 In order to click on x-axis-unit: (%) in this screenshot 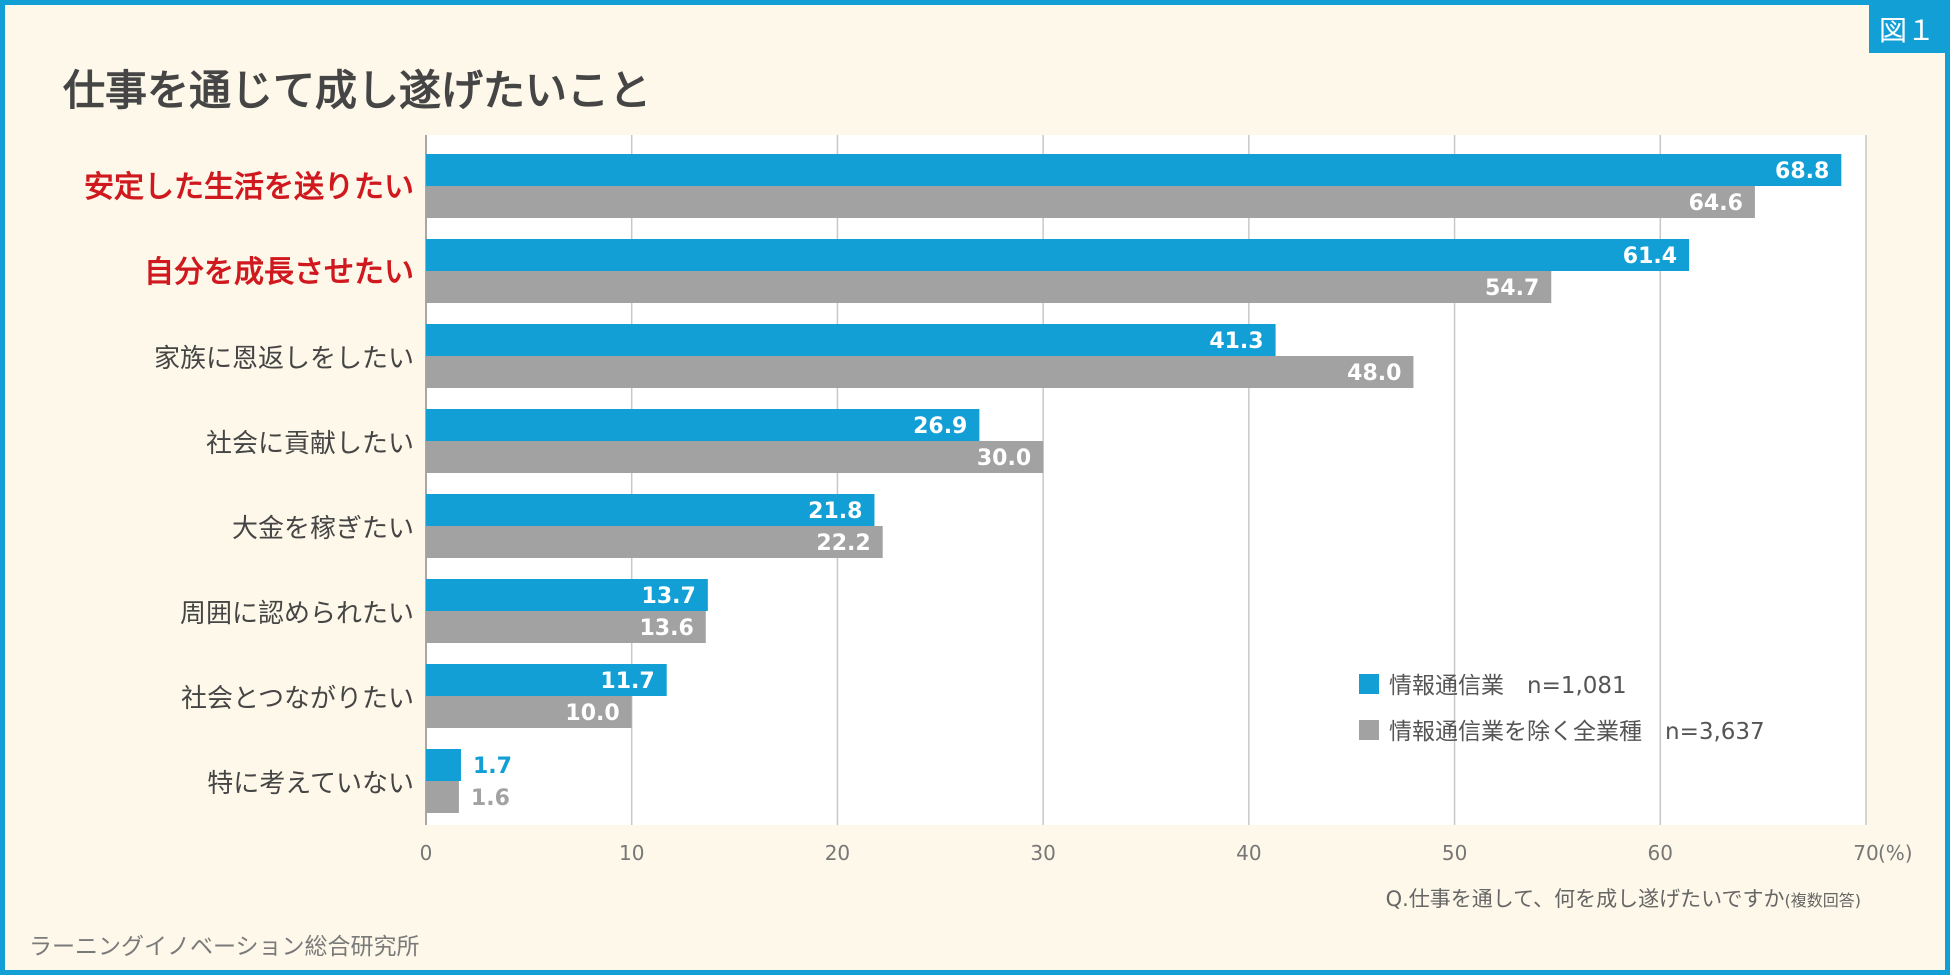, I will do `click(1895, 853)`.